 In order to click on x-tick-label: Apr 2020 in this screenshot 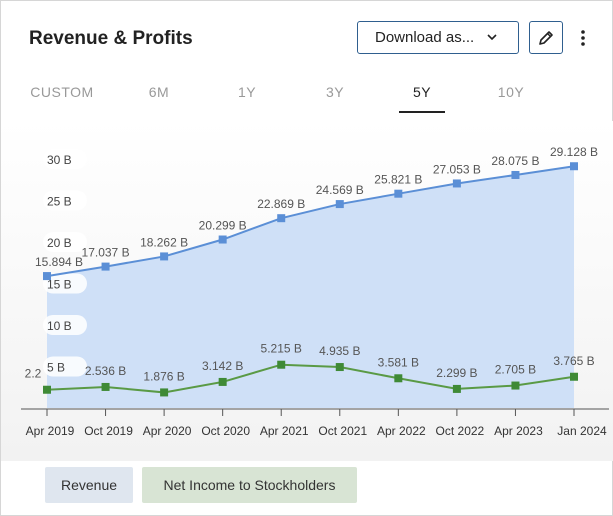, I will do `click(167, 431)`.